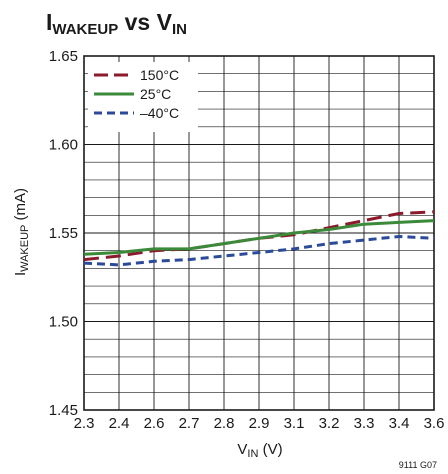  What do you see at coordinates (399, 423) in the screenshot?
I see `x-tick-label: 3.4` at bounding box center [399, 423].